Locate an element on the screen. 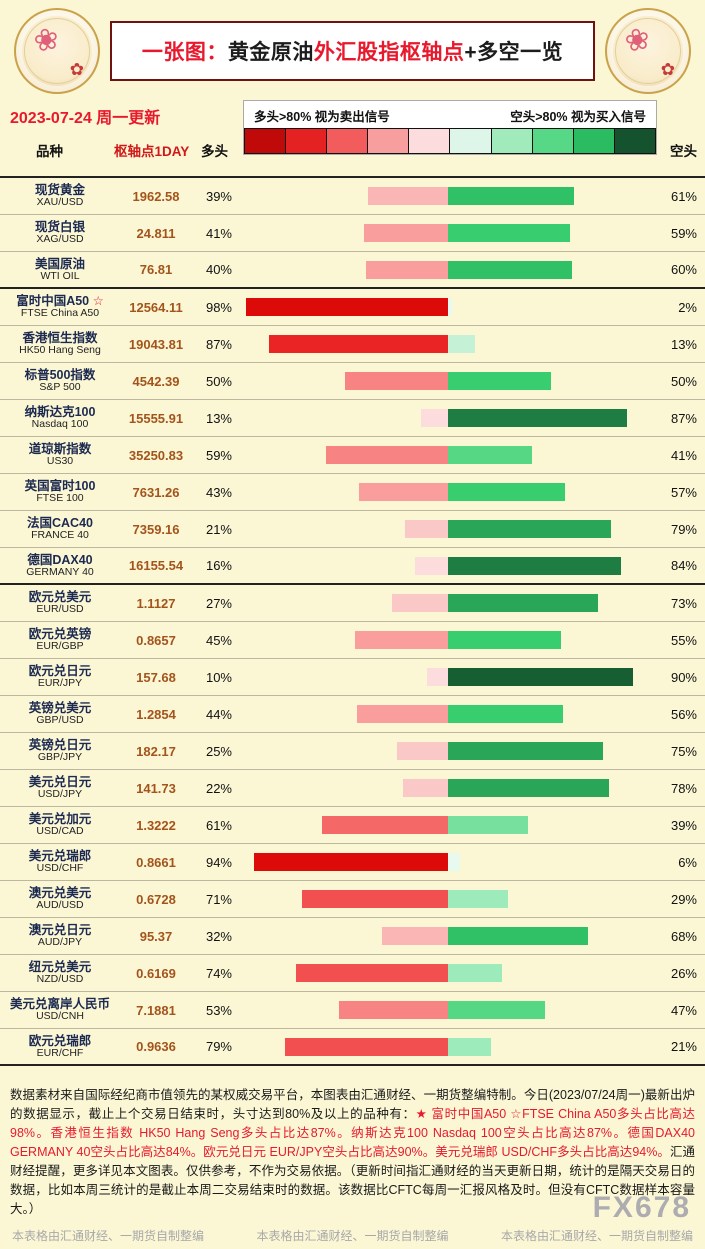  pivot-value: 19043.81 is located at coordinates (156, 344).